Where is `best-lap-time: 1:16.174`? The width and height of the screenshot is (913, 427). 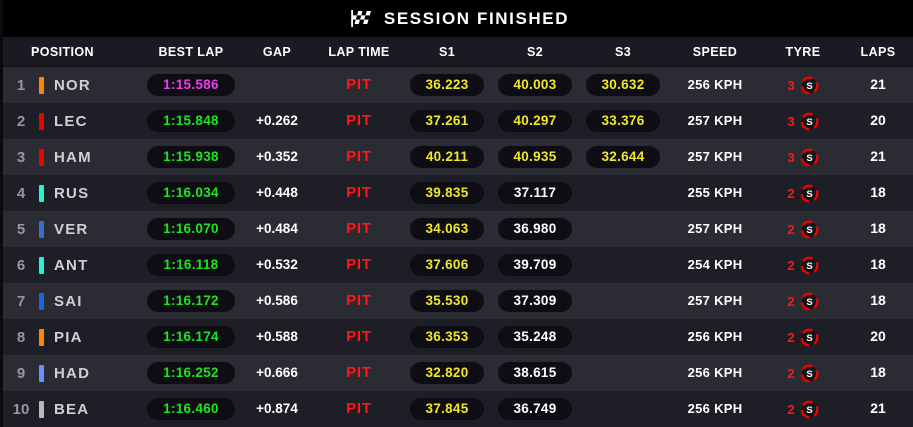
best-lap-time: 1:16.174 is located at coordinates (191, 337).